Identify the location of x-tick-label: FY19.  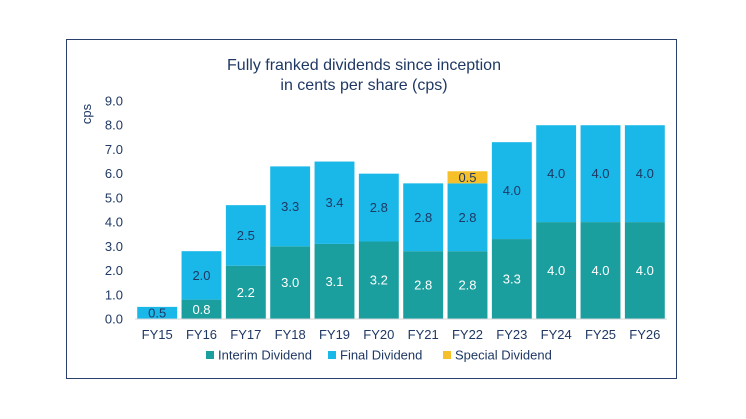
(334, 334).